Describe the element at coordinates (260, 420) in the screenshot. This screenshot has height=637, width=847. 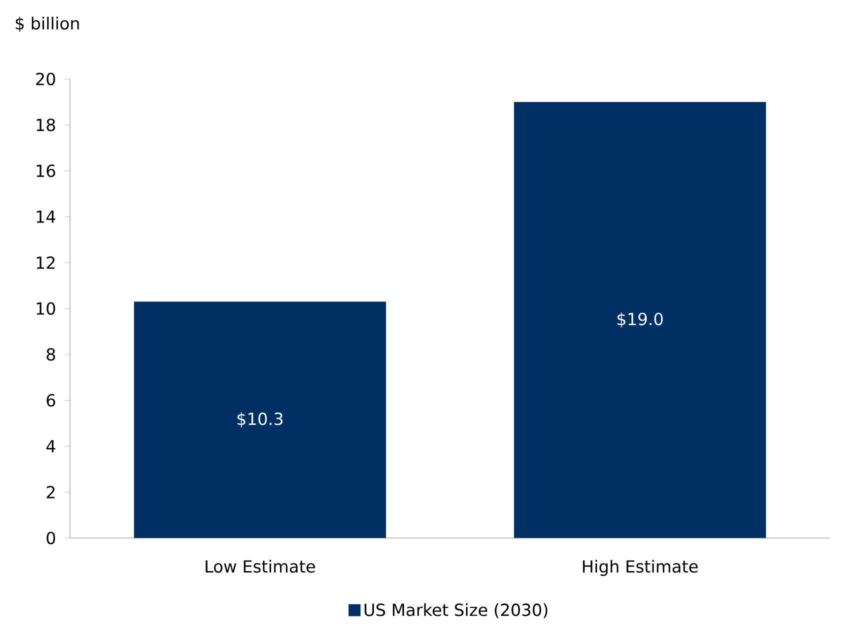
I see `data-label: $10.3` at that location.